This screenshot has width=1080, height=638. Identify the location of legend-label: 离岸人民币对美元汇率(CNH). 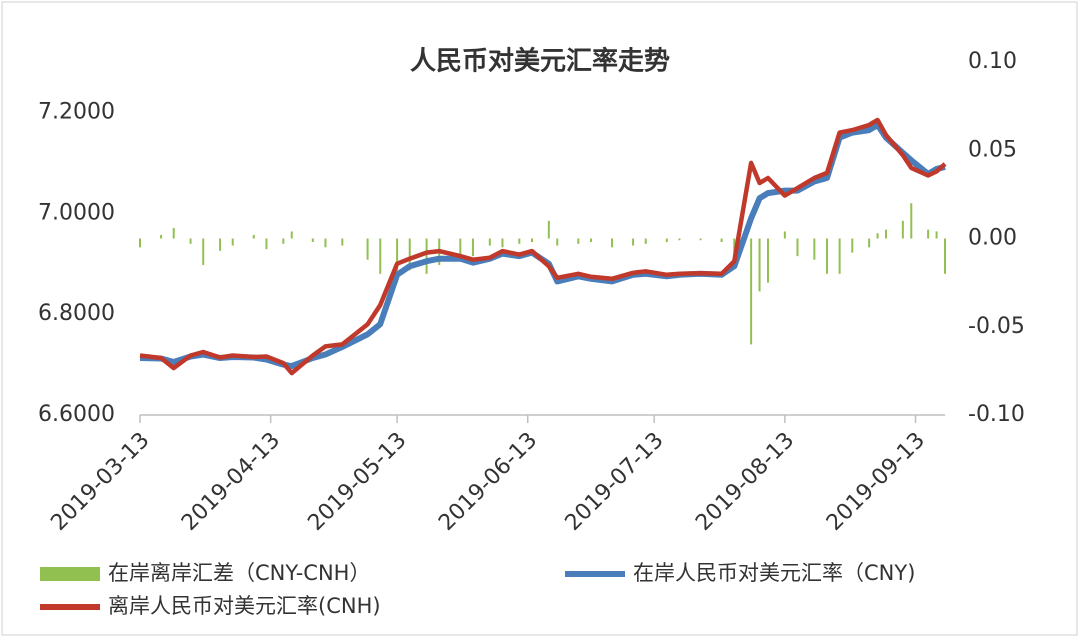
(244, 606).